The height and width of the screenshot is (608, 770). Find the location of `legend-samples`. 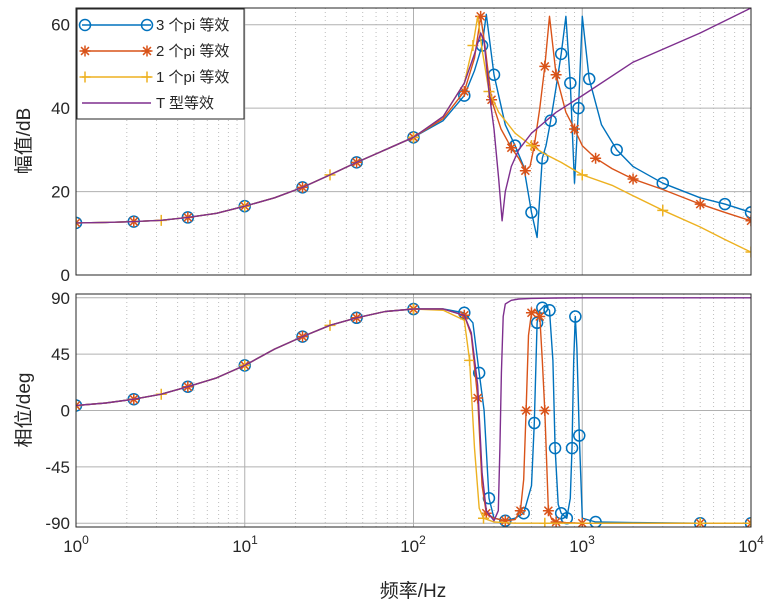

legend-samples is located at coordinates (116, 61).